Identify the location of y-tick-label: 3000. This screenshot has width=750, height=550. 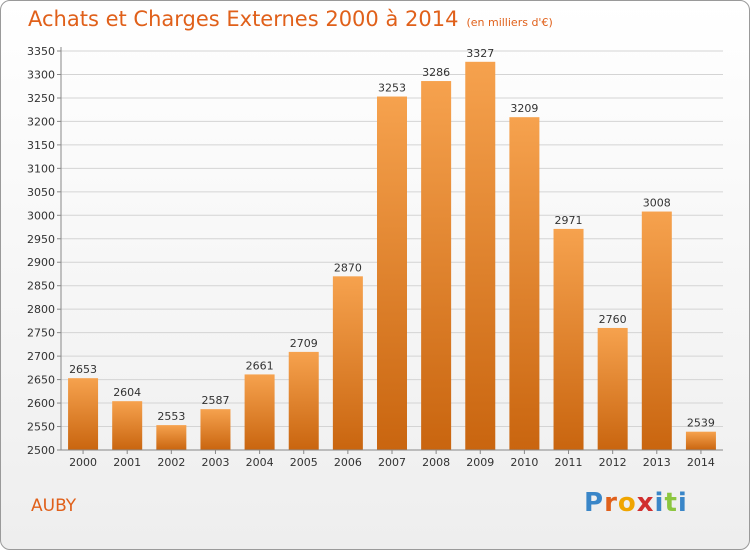
(41, 215).